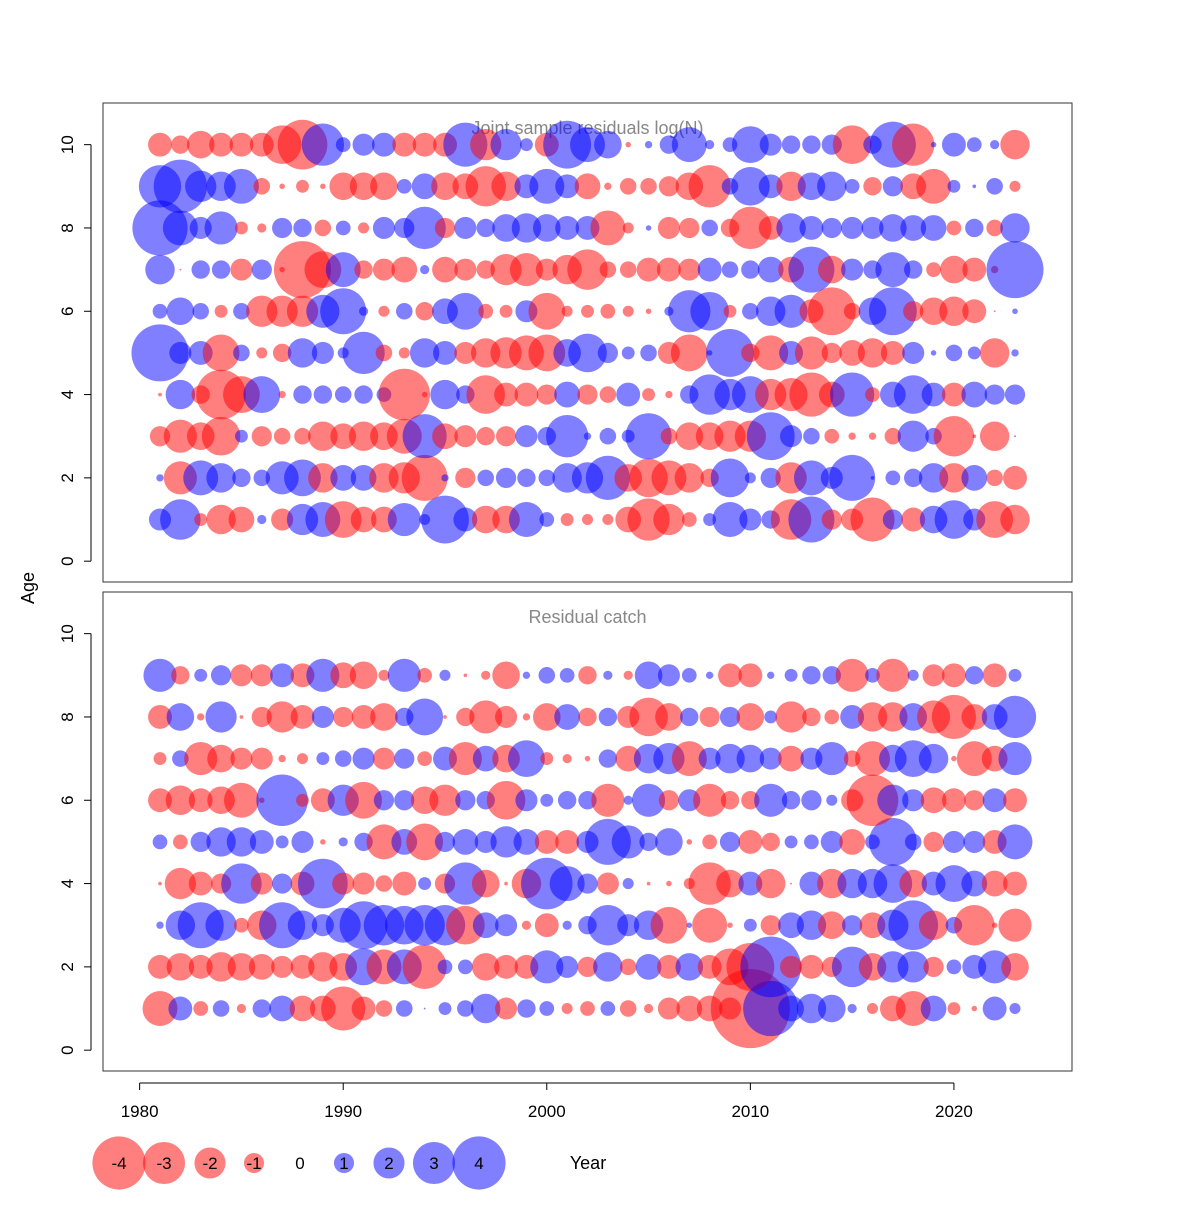 This screenshot has height=1205, width=1200. Describe the element at coordinates (913, 842) in the screenshot. I see `bubble-age5-year2018` at that location.